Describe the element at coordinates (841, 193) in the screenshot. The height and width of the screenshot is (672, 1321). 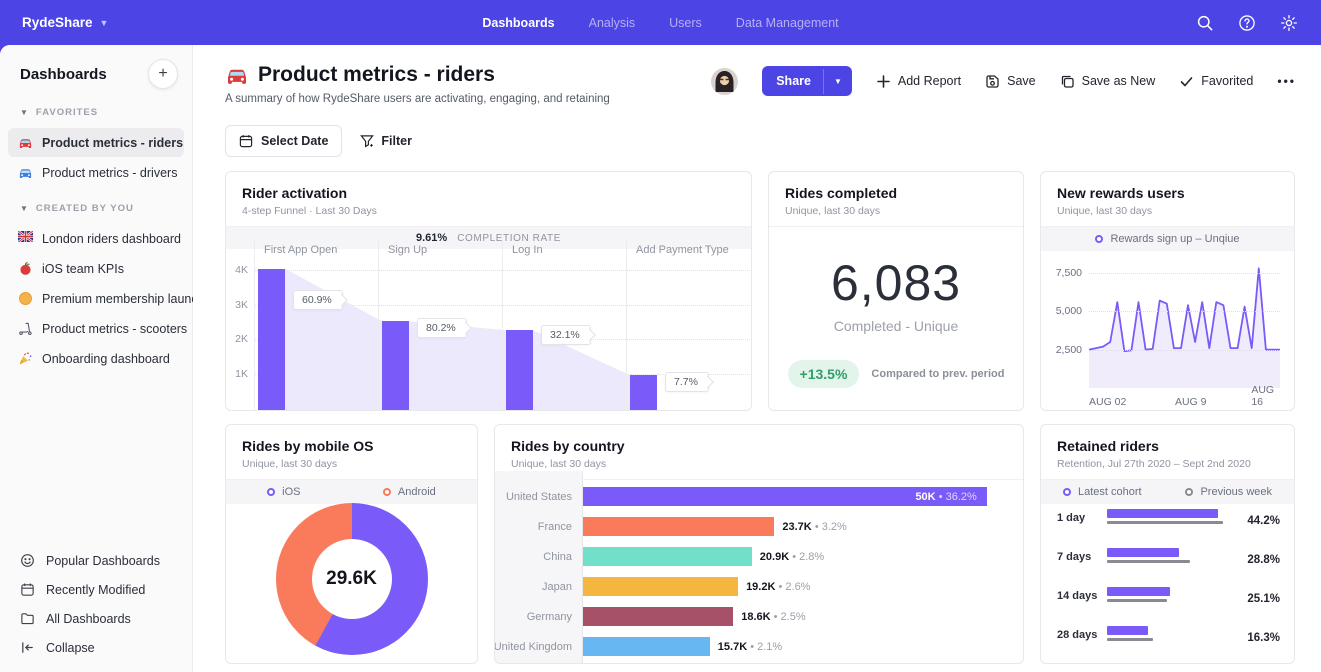
I see `card-title: Rides completed` at that location.